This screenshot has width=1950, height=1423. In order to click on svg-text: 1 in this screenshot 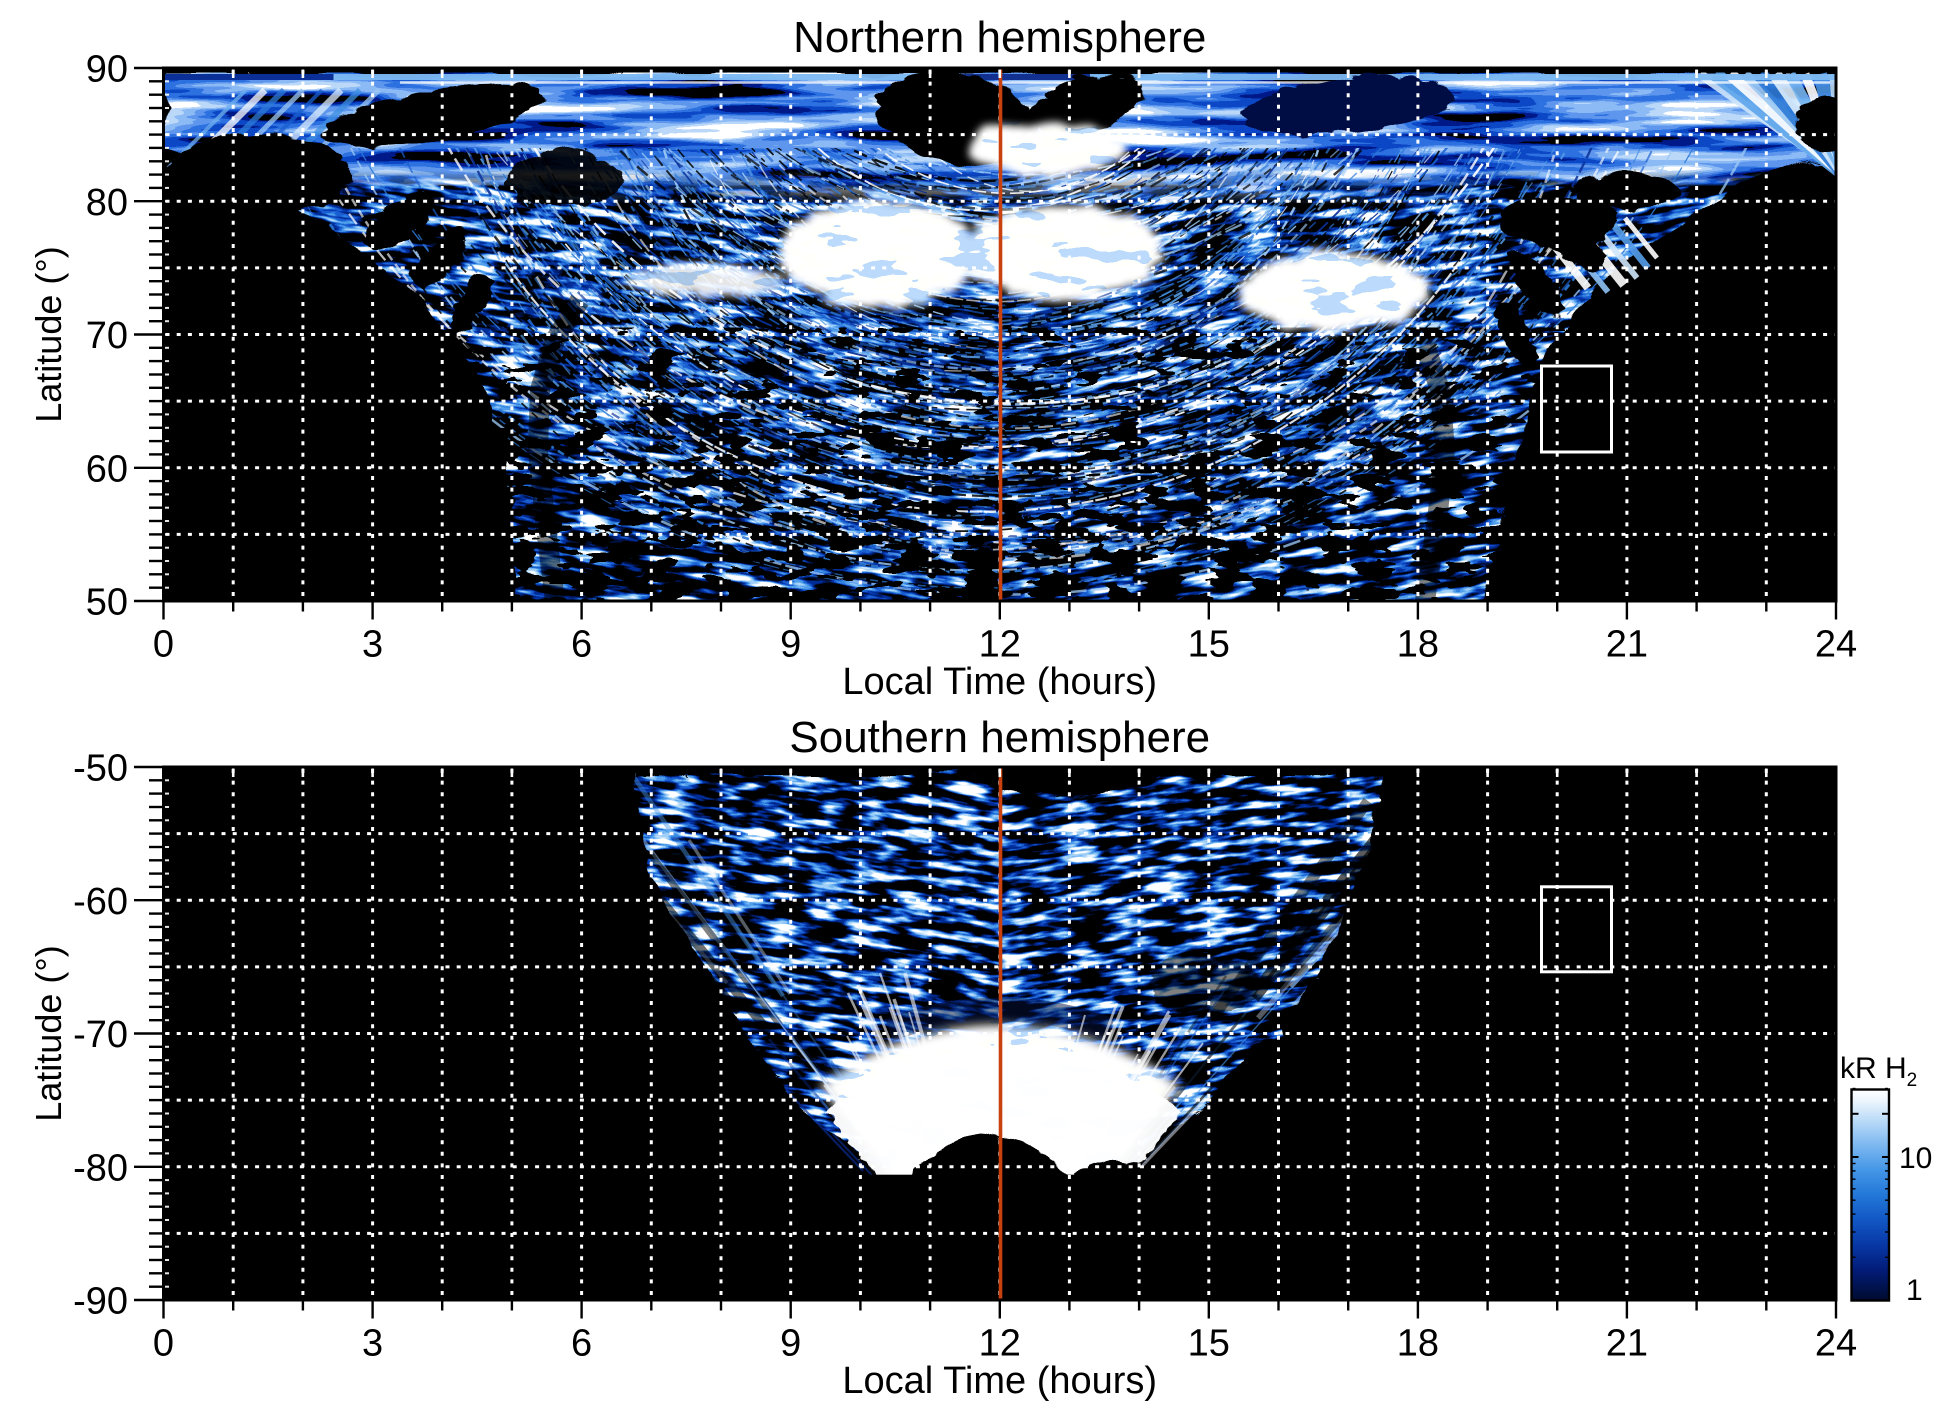, I will do `click(1914, 1290)`.